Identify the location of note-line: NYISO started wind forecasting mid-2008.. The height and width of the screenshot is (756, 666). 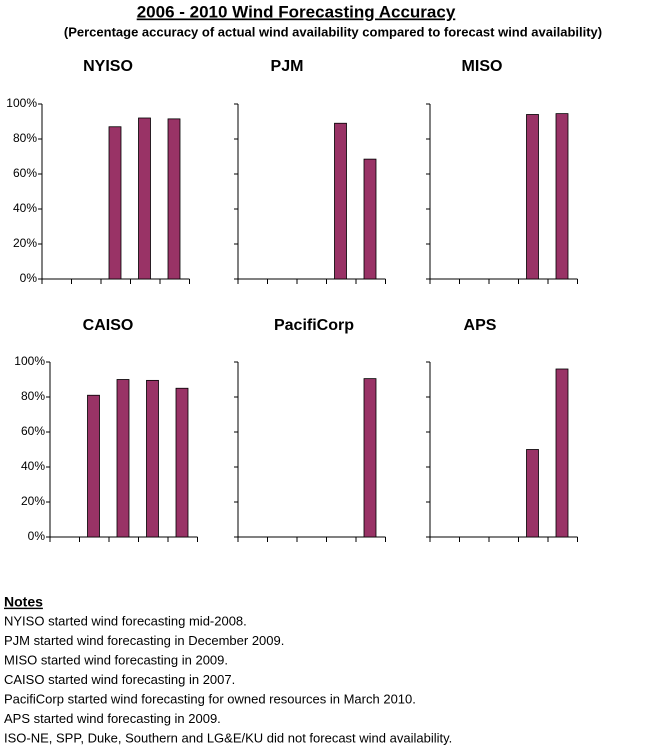
(125, 620).